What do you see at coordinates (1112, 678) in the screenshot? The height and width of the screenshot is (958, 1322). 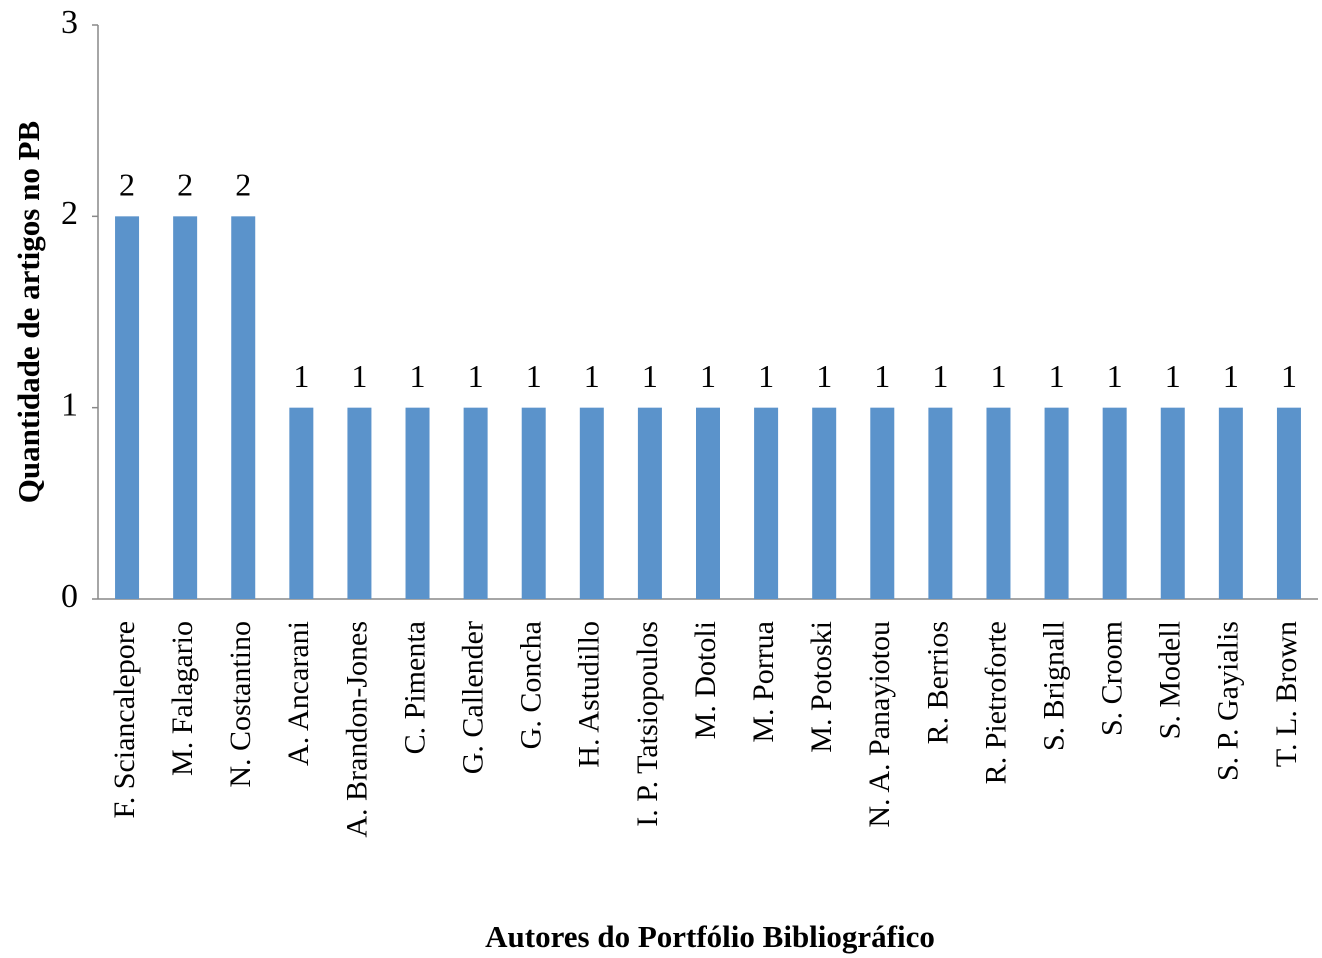 I see `x-tick-label: S. Croom` at bounding box center [1112, 678].